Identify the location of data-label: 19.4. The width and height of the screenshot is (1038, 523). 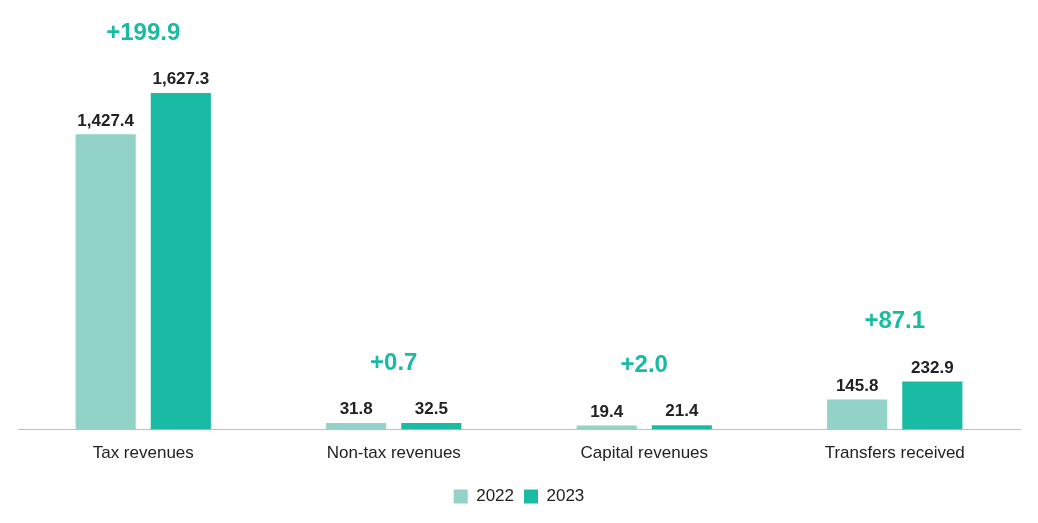
(607, 411).